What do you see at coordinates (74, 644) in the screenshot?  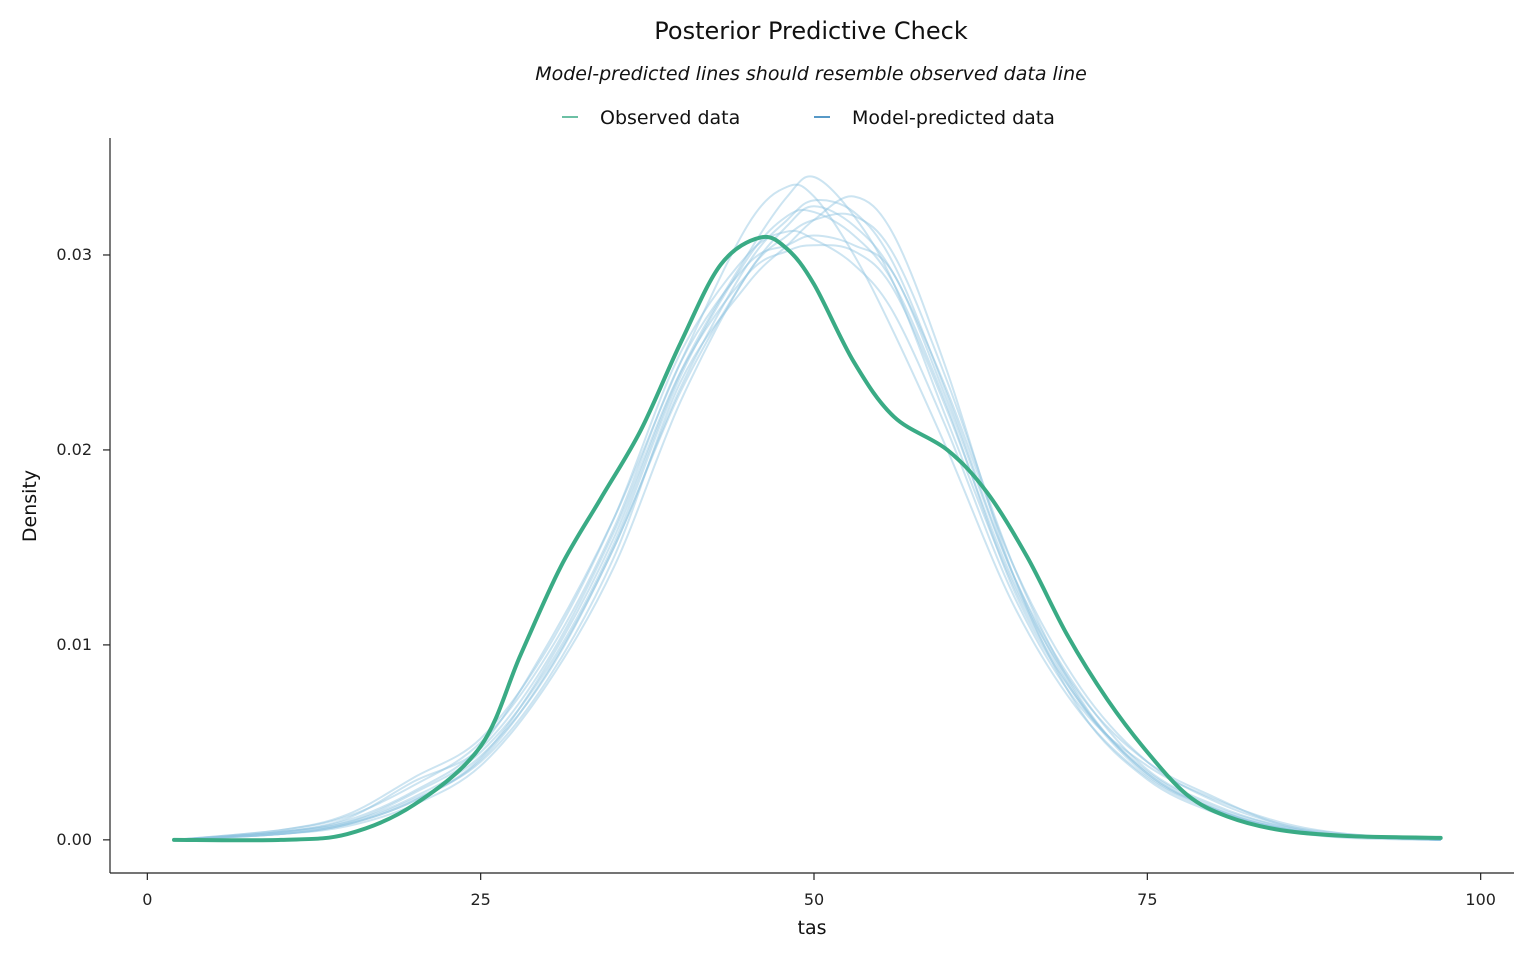 I see `y-tick-label: 0.01` at bounding box center [74, 644].